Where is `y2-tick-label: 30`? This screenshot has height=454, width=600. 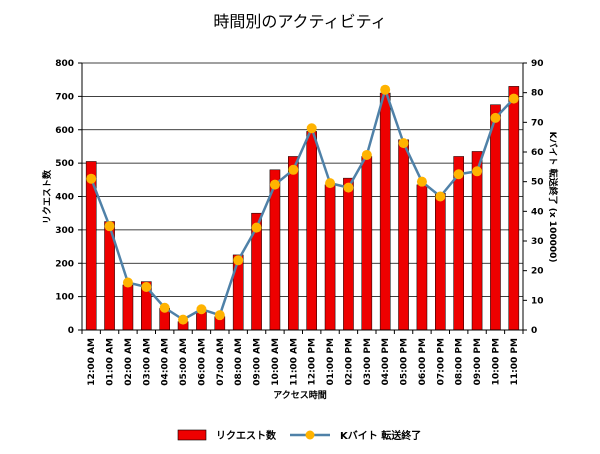 y2-tick-label: 30 is located at coordinates (537, 242).